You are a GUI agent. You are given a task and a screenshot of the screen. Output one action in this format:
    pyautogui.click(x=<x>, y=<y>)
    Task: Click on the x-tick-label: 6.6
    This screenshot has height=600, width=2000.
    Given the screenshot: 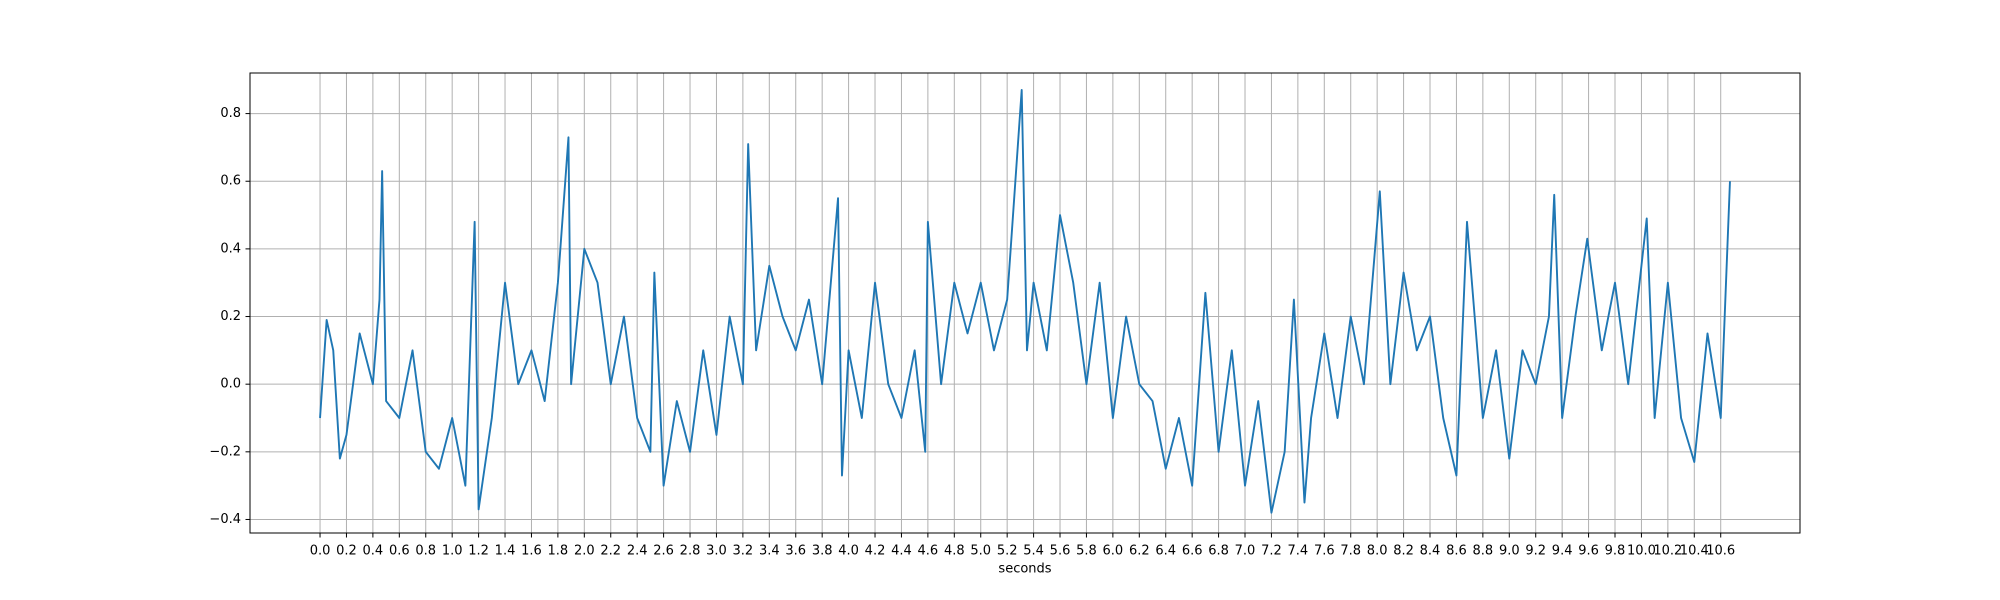 What is the action you would take?
    pyautogui.click(x=1192, y=551)
    